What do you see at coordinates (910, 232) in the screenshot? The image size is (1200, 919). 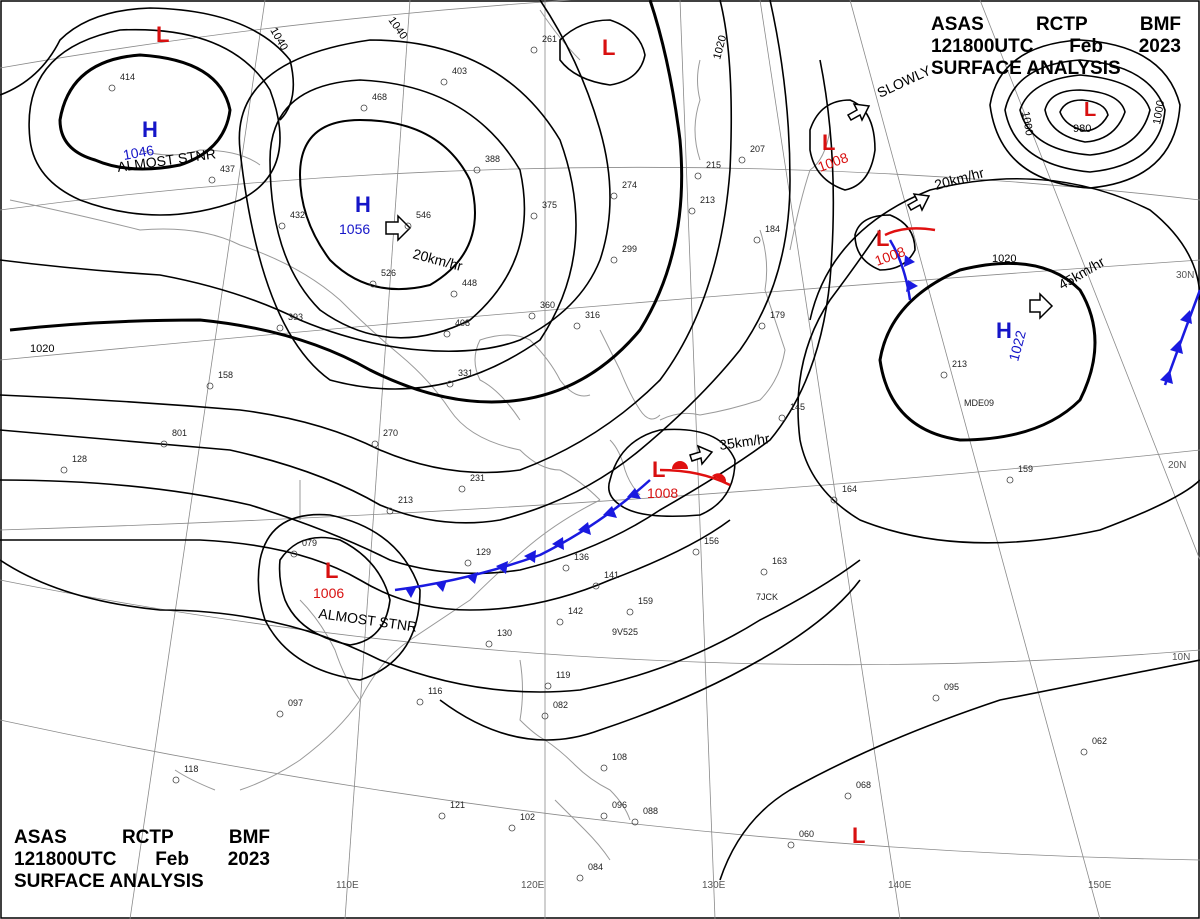 I see `occluded-front-ne` at bounding box center [910, 232].